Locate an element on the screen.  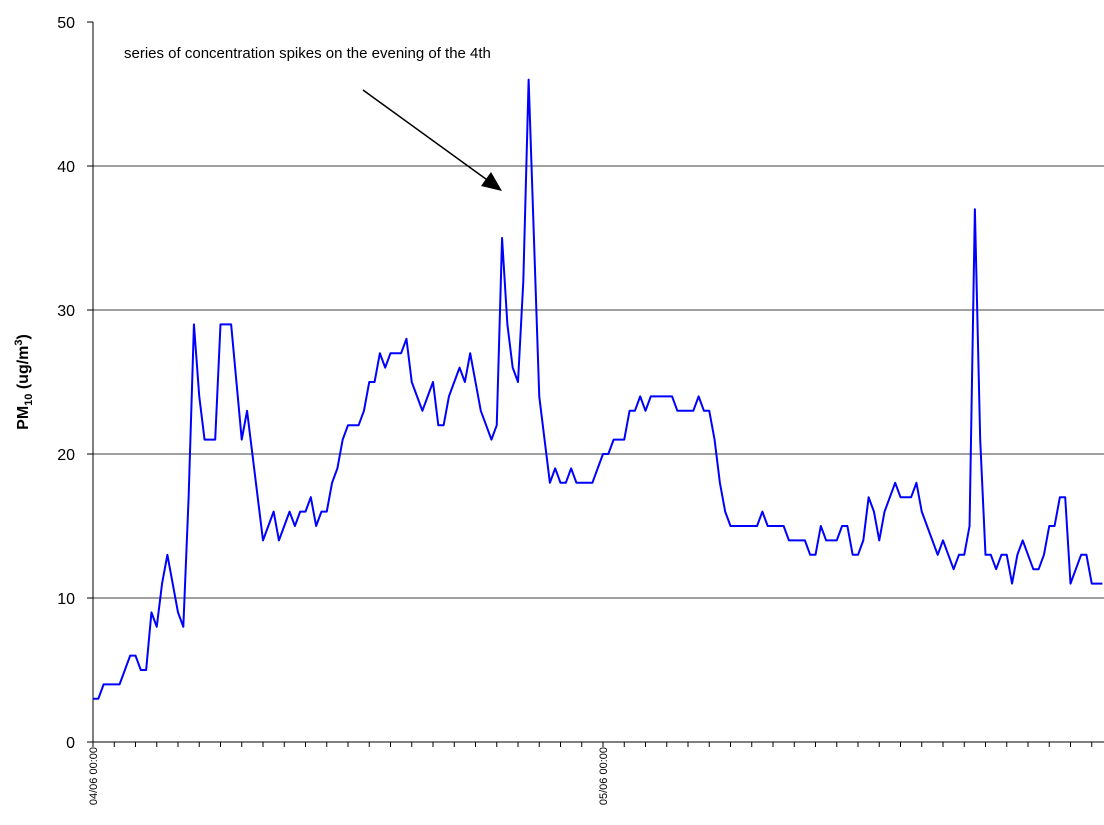
y-axis-title: PM10 (ug/m3) is located at coordinates (24, 382).